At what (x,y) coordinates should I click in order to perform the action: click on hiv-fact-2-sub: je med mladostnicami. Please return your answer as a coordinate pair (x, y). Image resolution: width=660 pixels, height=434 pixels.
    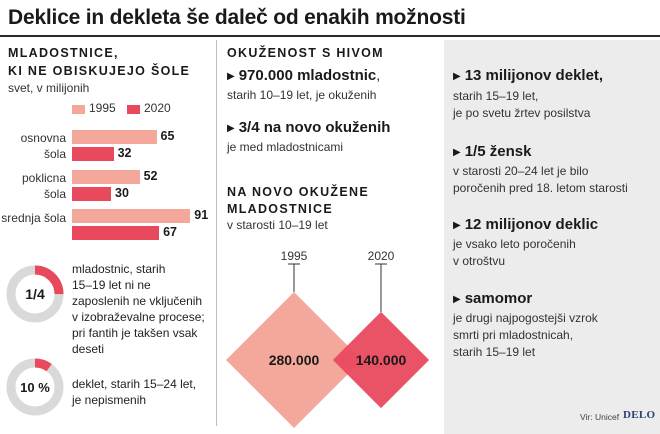
    Looking at the image, I should click on (285, 147).